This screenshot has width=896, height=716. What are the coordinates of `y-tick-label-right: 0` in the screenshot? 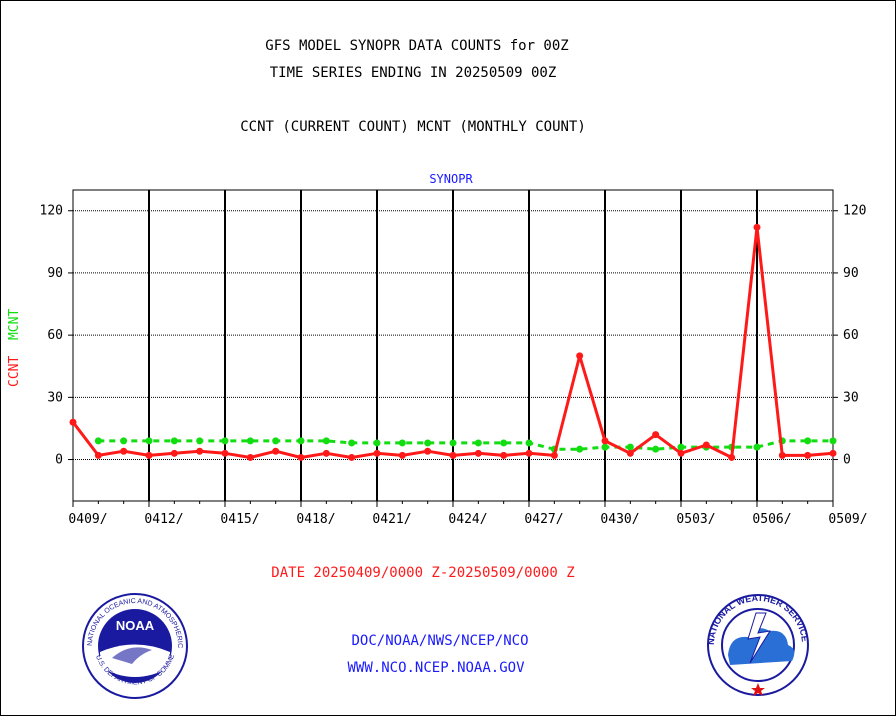 It's located at (847, 460).